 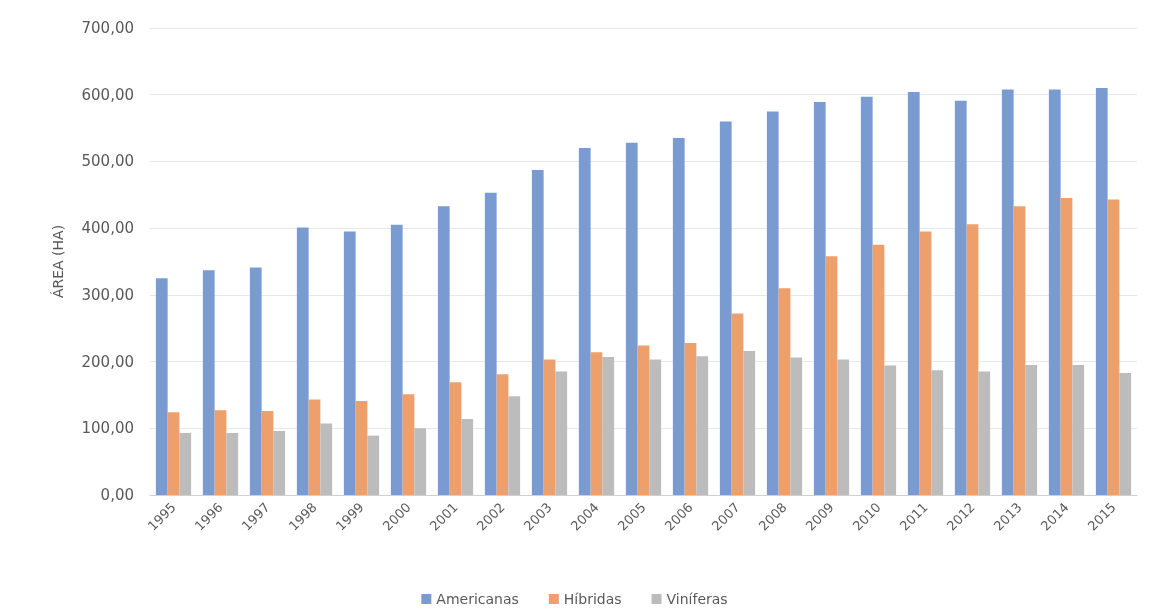 What do you see at coordinates (107, 28) in the screenshot?
I see `y-tick-label: 700,00` at bounding box center [107, 28].